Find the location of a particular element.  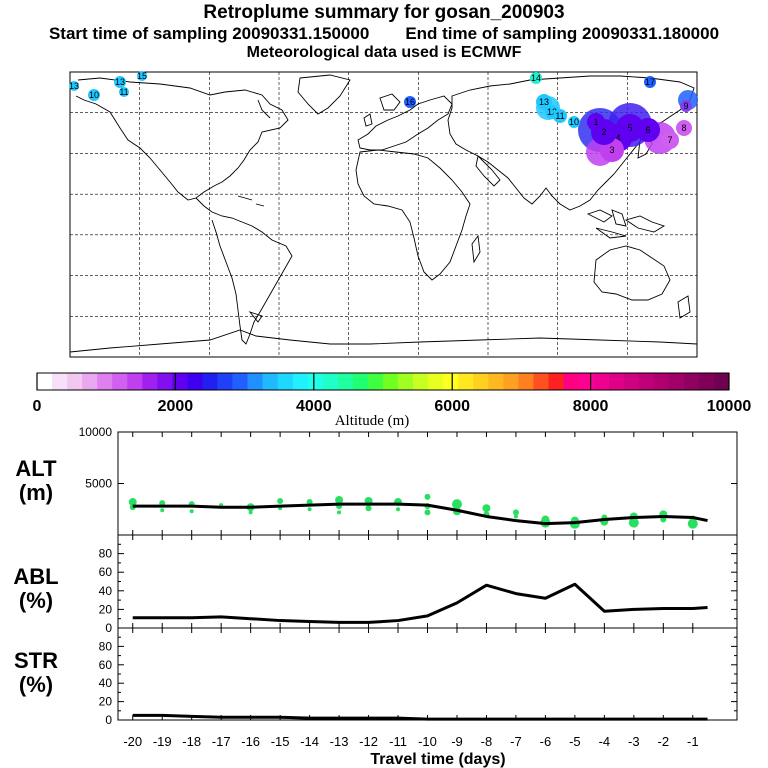

y-tick-label: 0 is located at coordinates (108, 720).